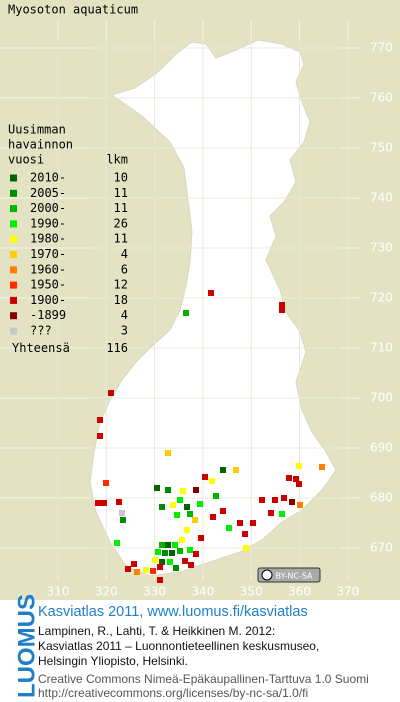 The width and height of the screenshot is (400, 702). Describe the element at coordinates (121, 178) in the screenshot. I see `legend-count: 10` at that location.